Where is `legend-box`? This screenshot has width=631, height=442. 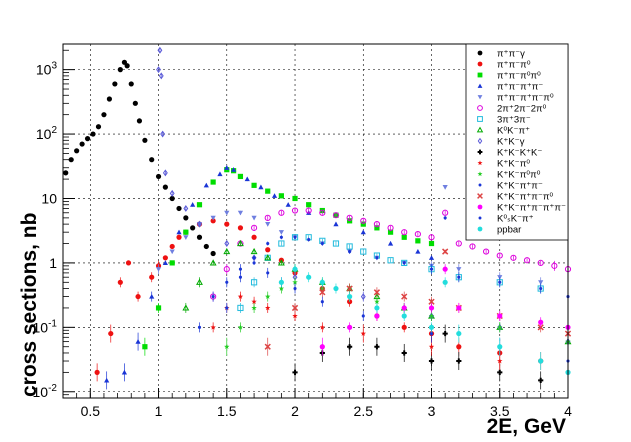 legend-box is located at coordinates (517, 142).